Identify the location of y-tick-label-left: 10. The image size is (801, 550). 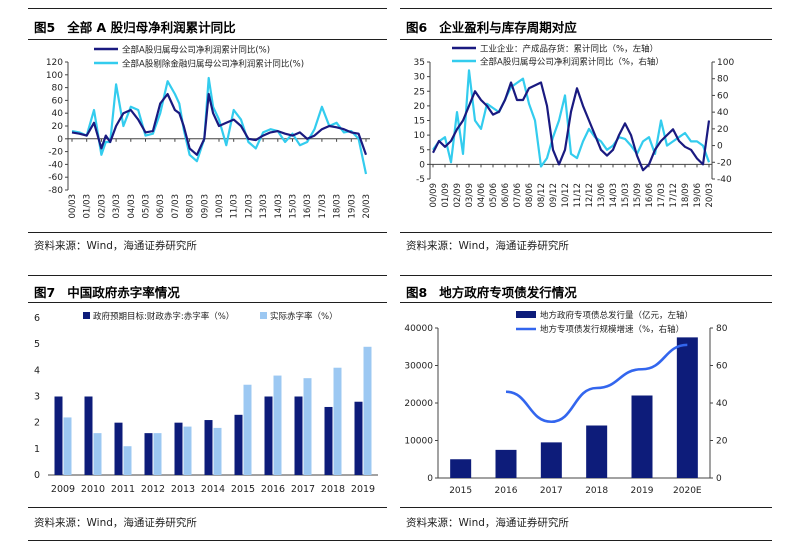
(420, 136).